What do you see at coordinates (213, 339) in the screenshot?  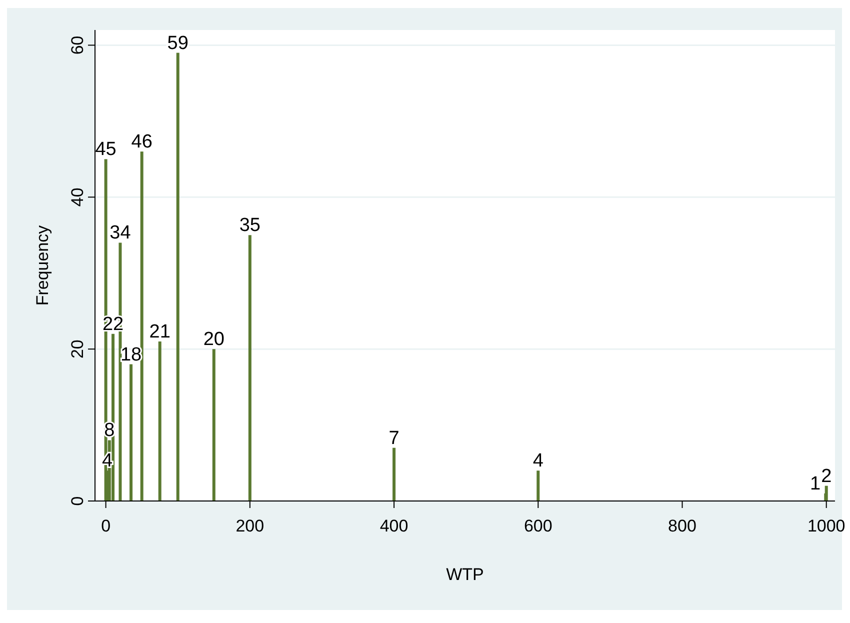 I see `data-label: 20` at bounding box center [213, 339].